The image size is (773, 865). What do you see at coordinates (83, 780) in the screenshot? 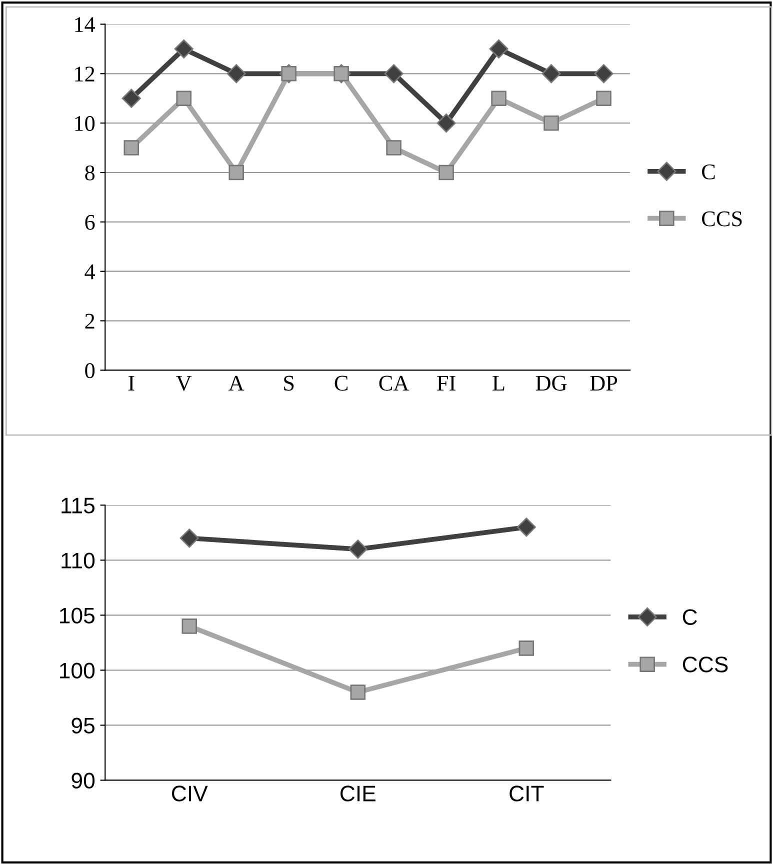
I see `y-tick-label: 90` at bounding box center [83, 780].